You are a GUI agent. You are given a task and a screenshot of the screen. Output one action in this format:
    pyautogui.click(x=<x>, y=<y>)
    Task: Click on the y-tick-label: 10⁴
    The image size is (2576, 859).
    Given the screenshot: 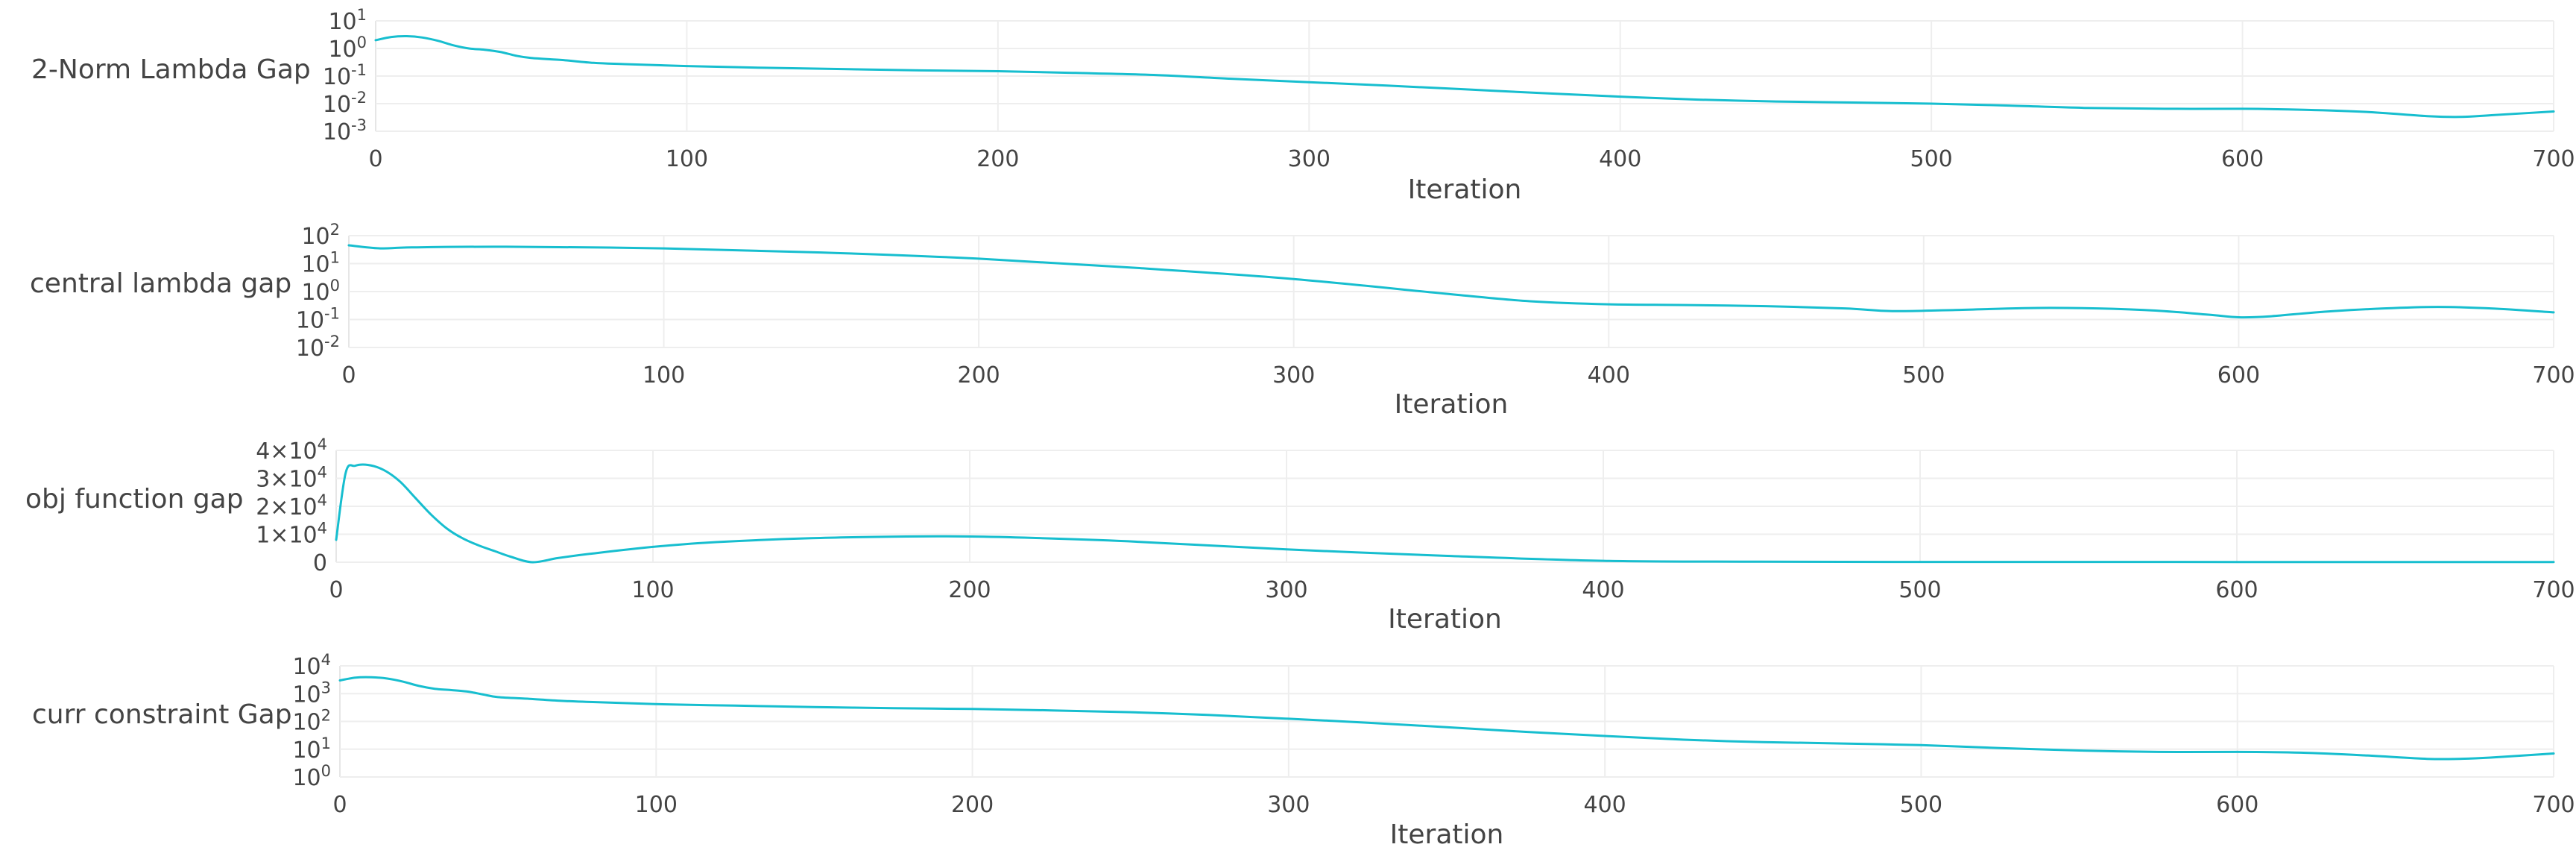 What is the action you would take?
    pyautogui.click(x=311, y=665)
    